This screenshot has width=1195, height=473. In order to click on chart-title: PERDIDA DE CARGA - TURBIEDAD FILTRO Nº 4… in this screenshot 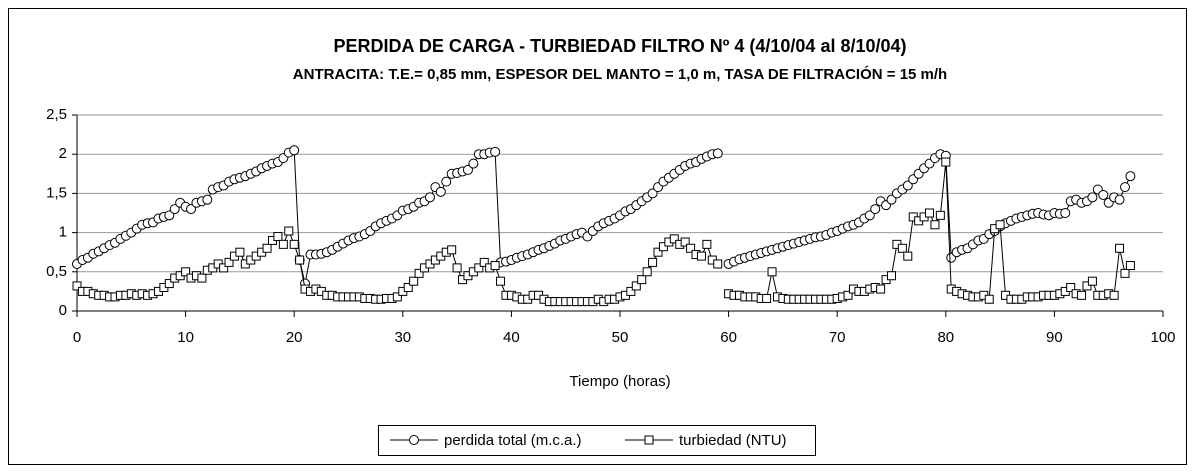, I will do `click(619, 46)`.